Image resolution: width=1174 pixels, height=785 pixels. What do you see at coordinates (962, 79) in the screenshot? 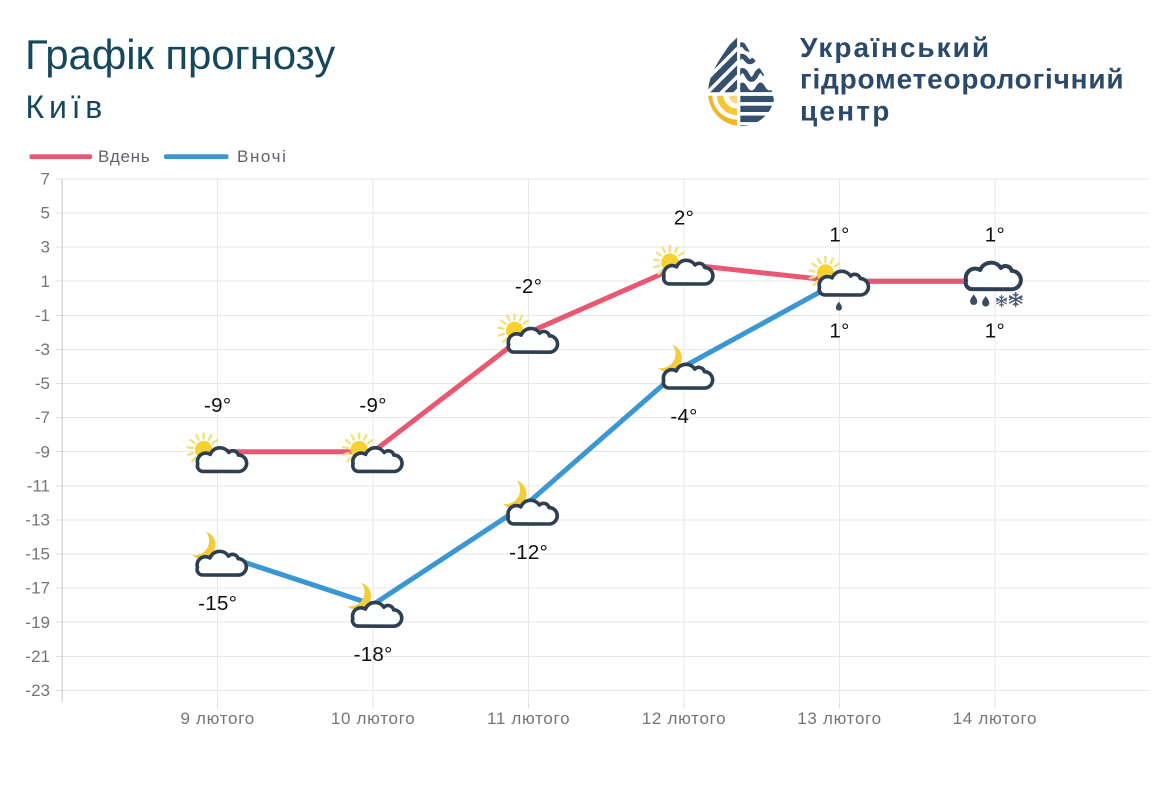
I see `svg-text: гідрометеорологічний` at bounding box center [962, 79].